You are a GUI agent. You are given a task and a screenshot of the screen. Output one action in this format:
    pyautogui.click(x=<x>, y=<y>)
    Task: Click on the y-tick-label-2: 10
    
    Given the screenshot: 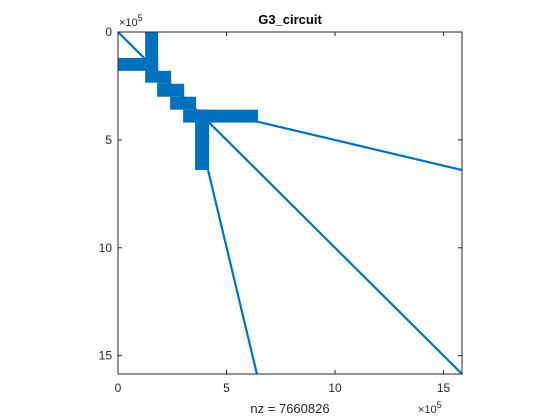 What is the action you would take?
    pyautogui.click(x=106, y=248)
    